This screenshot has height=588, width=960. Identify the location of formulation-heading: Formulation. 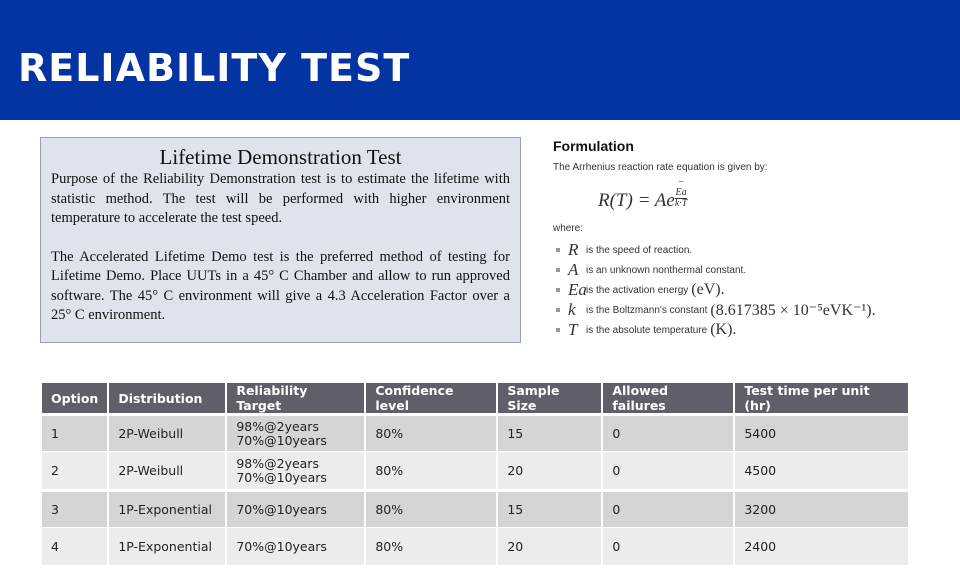
(593, 146).